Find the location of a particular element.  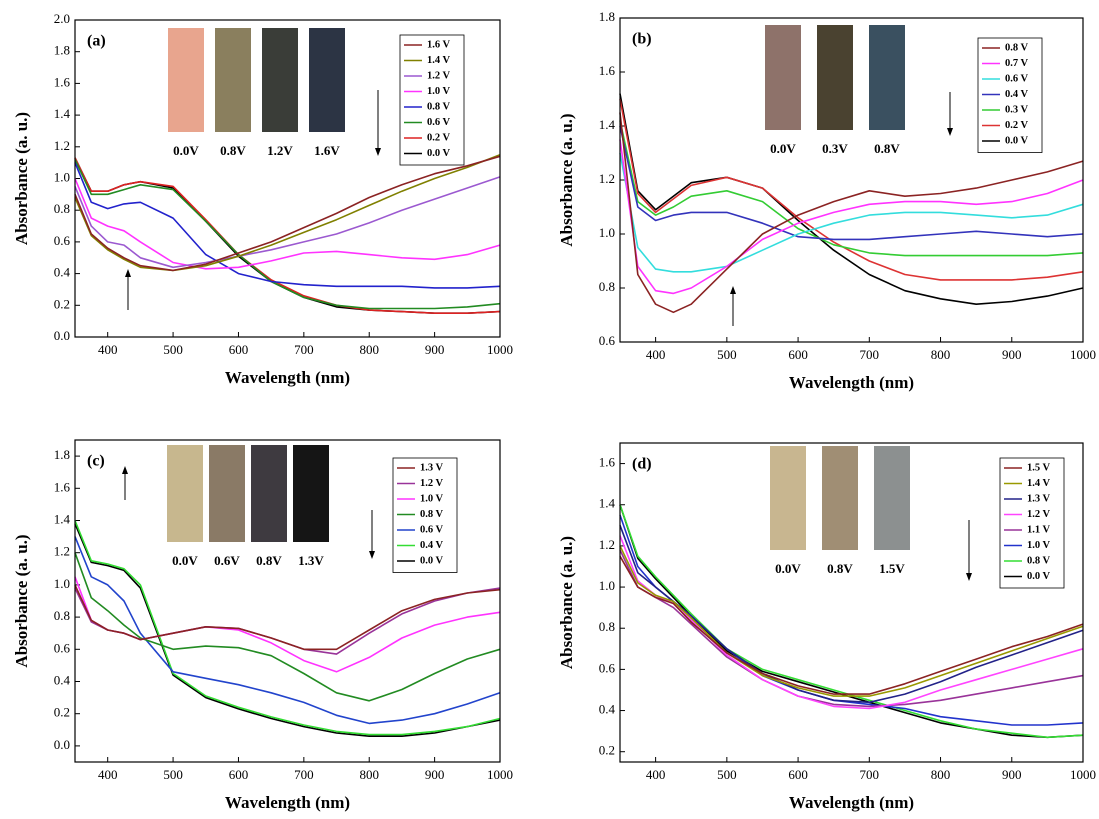

legend-label: 1.4 V is located at coordinates (439, 60).